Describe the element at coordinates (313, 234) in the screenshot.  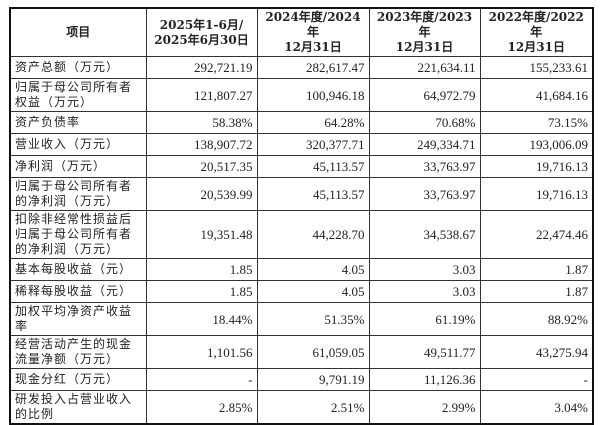
I see `cell-value: 44,228.70` at that location.